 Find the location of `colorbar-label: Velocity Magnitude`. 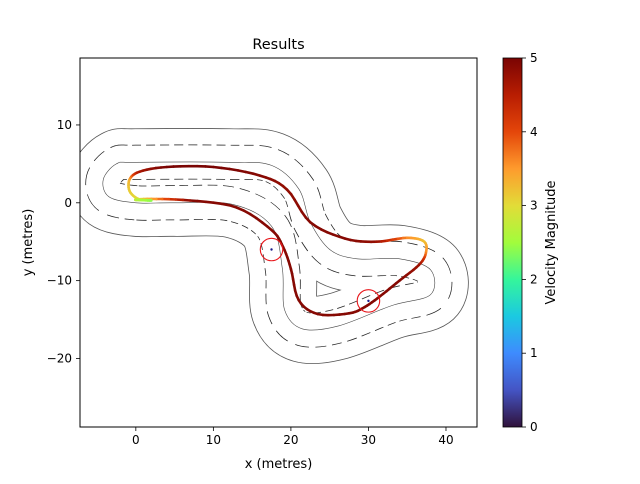

colorbar-label: Velocity Magnitude is located at coordinates (551, 242).